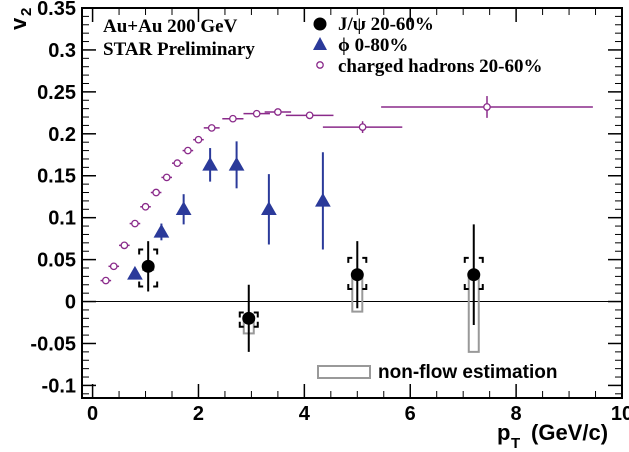 This screenshot has height=452, width=629. Describe the element at coordinates (311, 310) in the screenshot. I see `nonflow-boxes` at that location.